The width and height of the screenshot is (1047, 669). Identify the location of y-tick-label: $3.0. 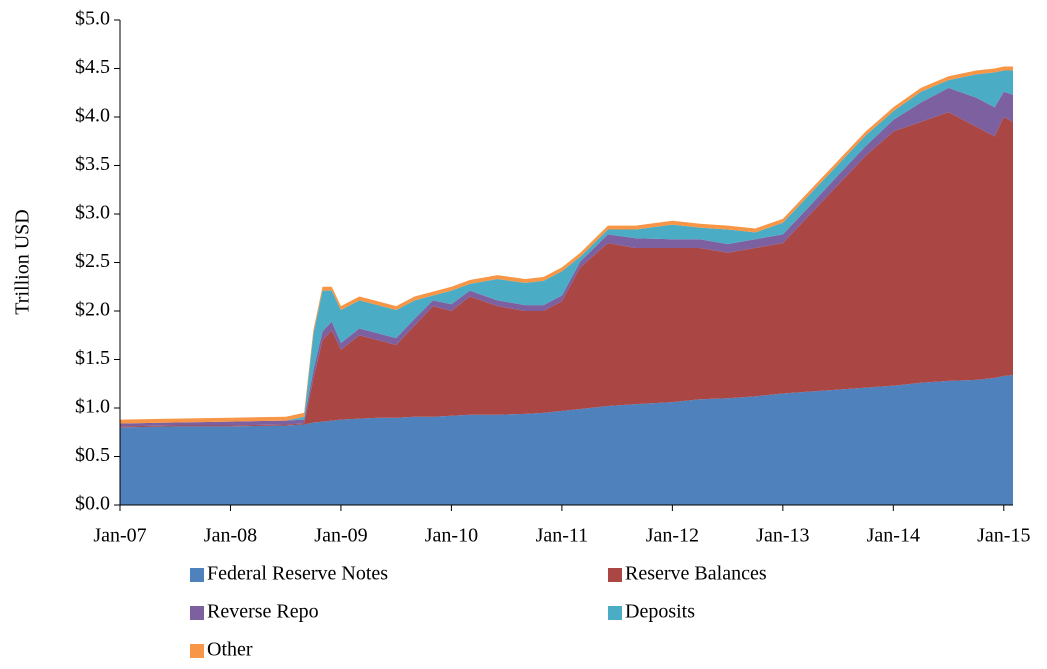
(92, 213).